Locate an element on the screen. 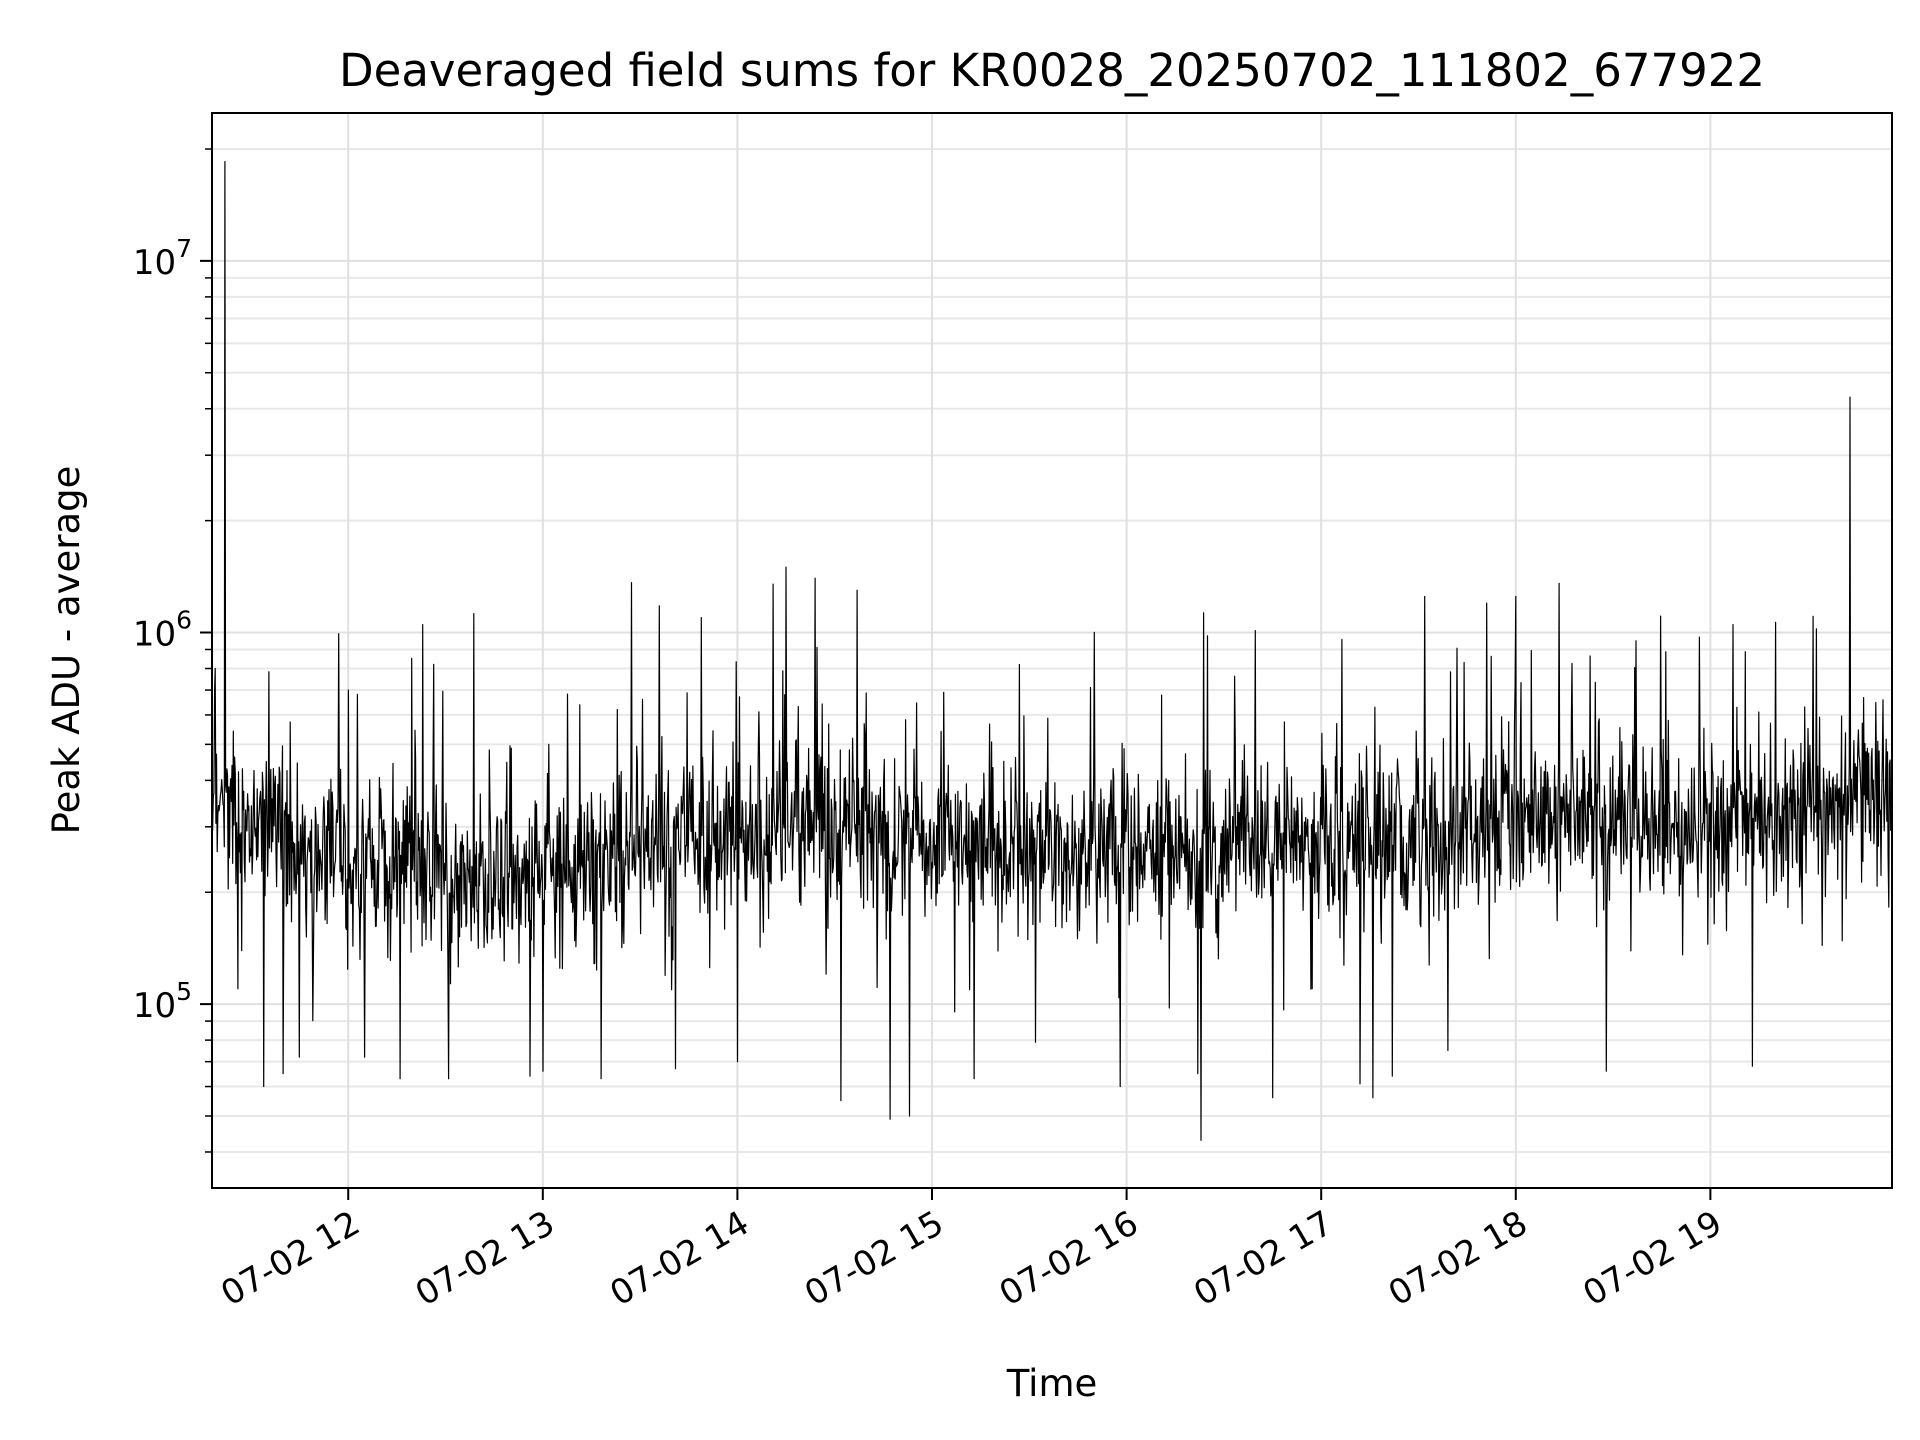  y-axis-label: Peak ADU - average is located at coordinates (66, 650).